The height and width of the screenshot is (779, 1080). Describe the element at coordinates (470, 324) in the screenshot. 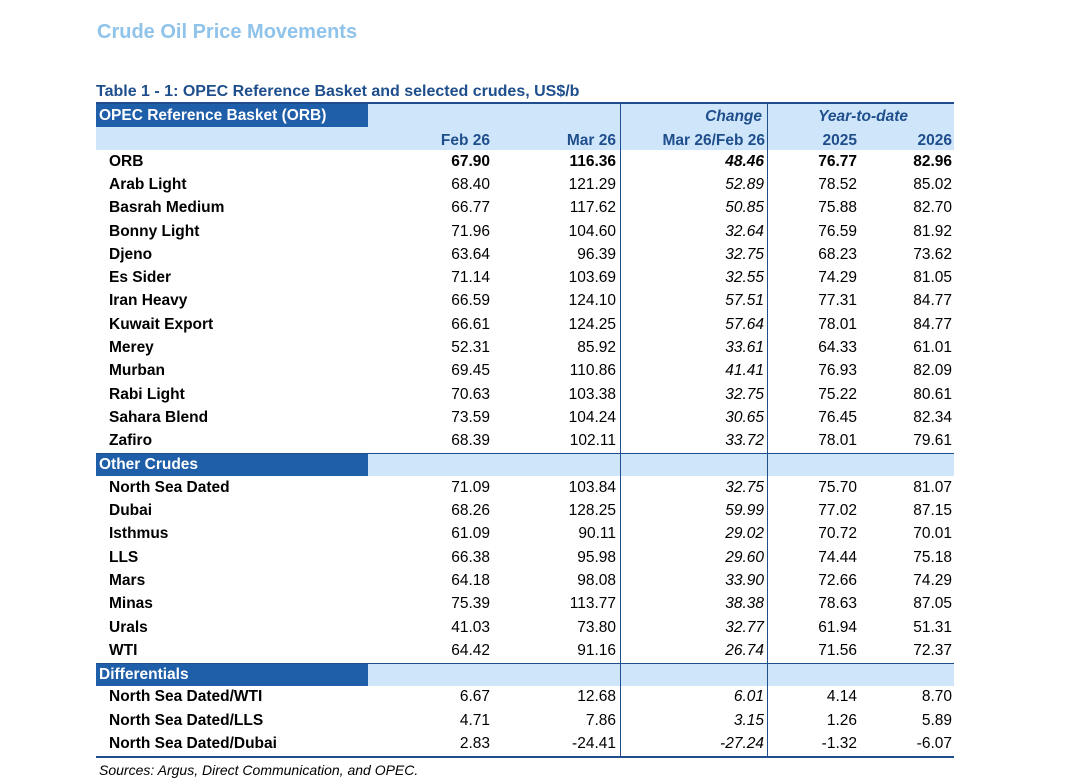

I see `value-feb: 66.61` at that location.